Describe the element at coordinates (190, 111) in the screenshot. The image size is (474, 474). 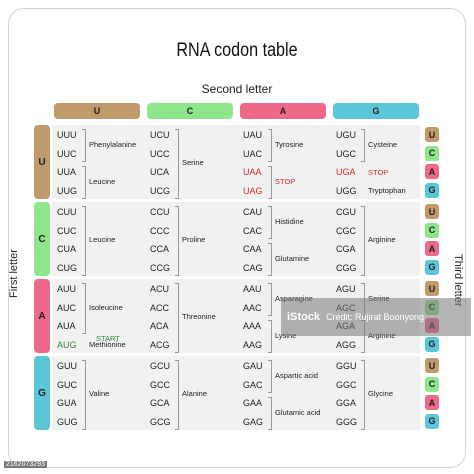
I see `second-letter-c: C` at that location.